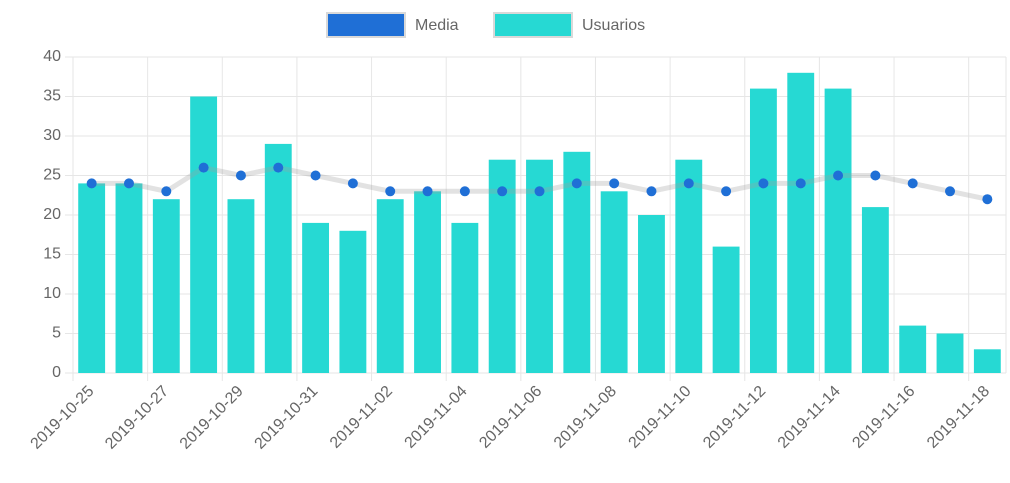 The width and height of the screenshot is (1010, 483). I want to click on x-tick-label: 2019-10-27, so click(137, 418).